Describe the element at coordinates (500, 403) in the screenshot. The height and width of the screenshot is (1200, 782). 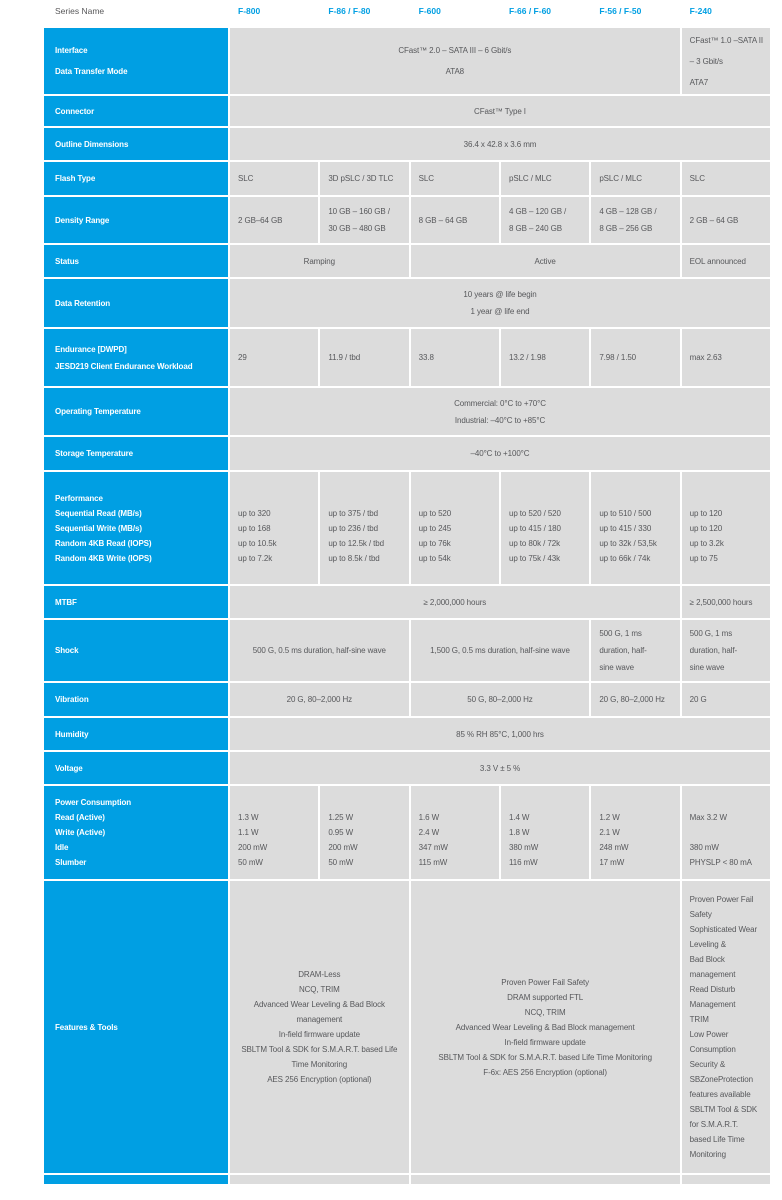
I see `cell-line: Commercial: 0°C to +70°C` at that location.